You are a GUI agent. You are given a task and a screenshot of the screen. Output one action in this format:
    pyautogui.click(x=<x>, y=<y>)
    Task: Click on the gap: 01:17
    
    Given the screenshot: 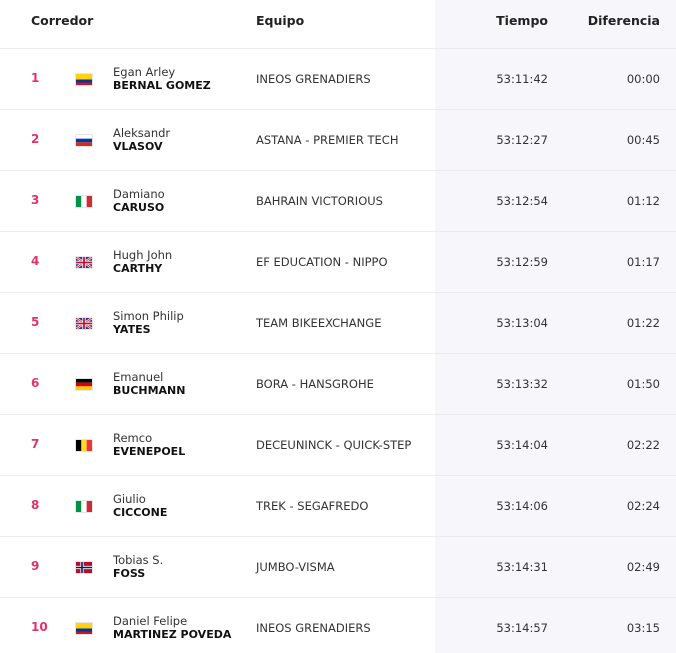 What is the action you would take?
    pyautogui.click(x=643, y=262)
    